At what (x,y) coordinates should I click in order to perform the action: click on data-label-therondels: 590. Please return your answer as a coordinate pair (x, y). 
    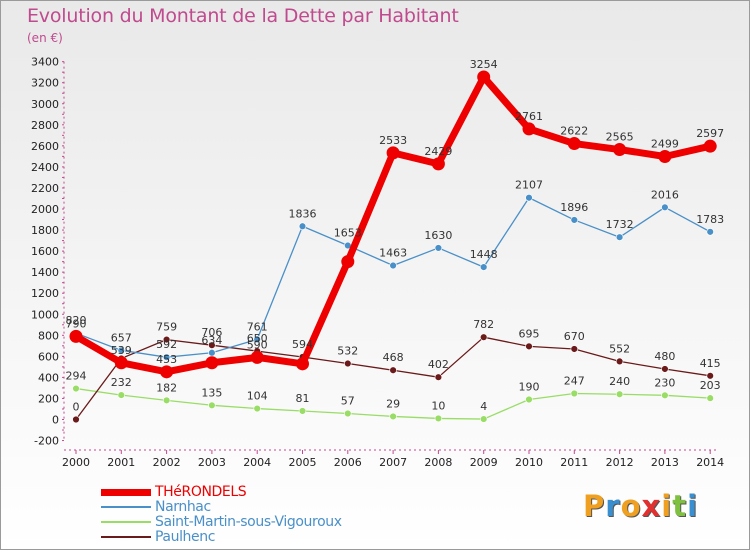
    Looking at the image, I should click on (257, 344).